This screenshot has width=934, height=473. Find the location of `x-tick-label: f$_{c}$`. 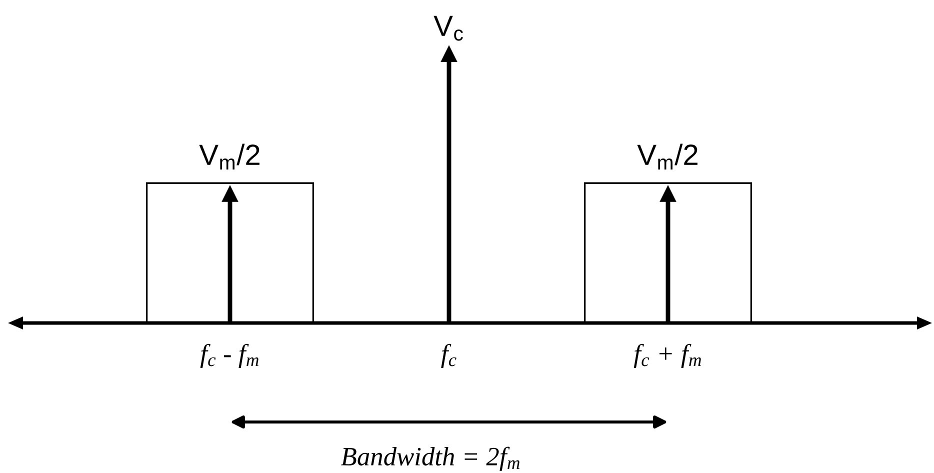

x-tick-label: f$_{c}$ is located at coordinates (448, 356).